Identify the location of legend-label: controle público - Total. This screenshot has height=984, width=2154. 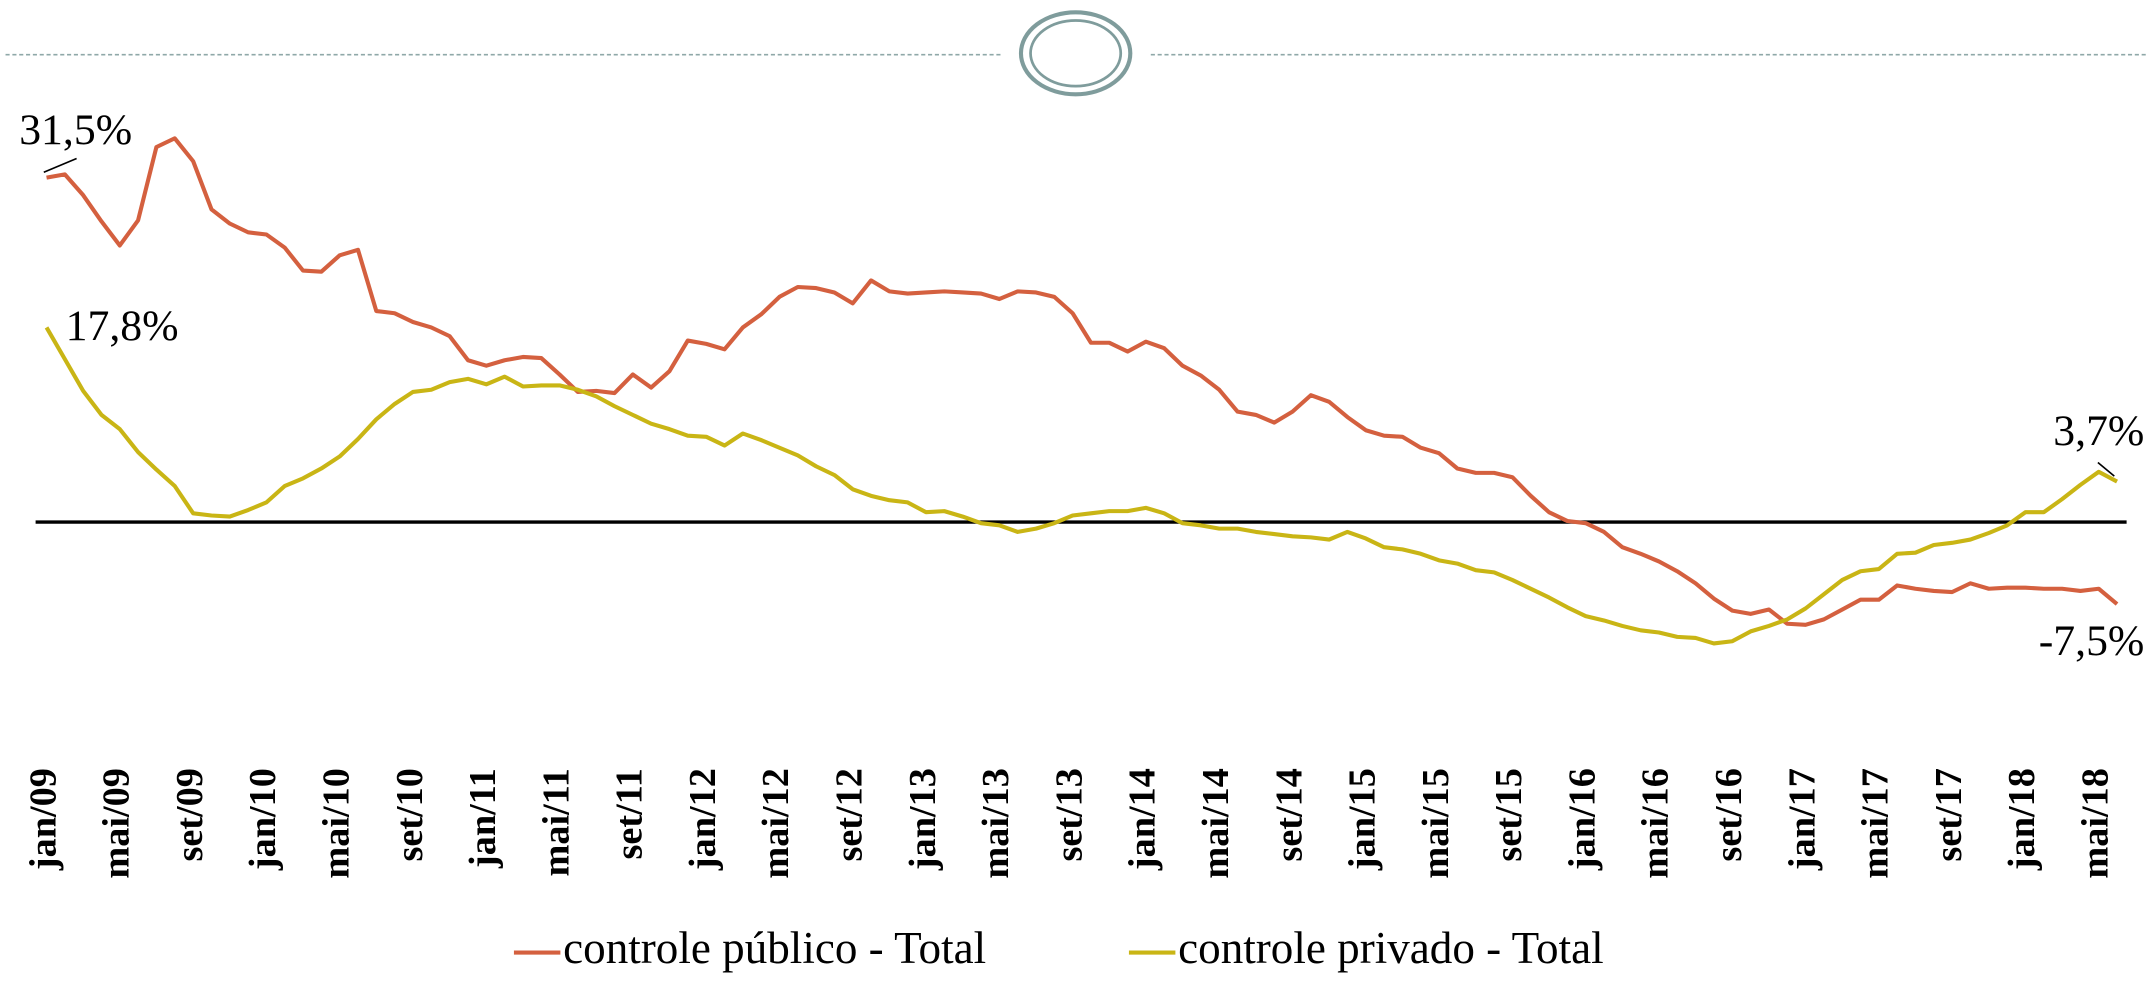
(774, 948).